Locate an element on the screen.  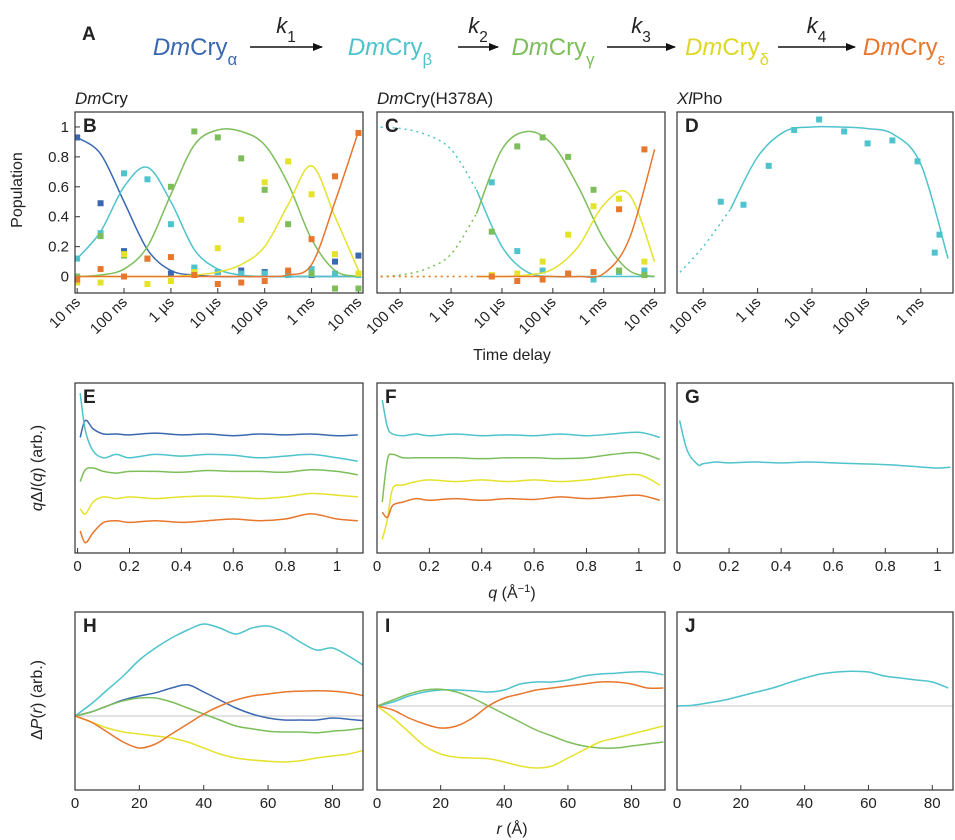
species: DmCryβ is located at coordinates (390, 51).